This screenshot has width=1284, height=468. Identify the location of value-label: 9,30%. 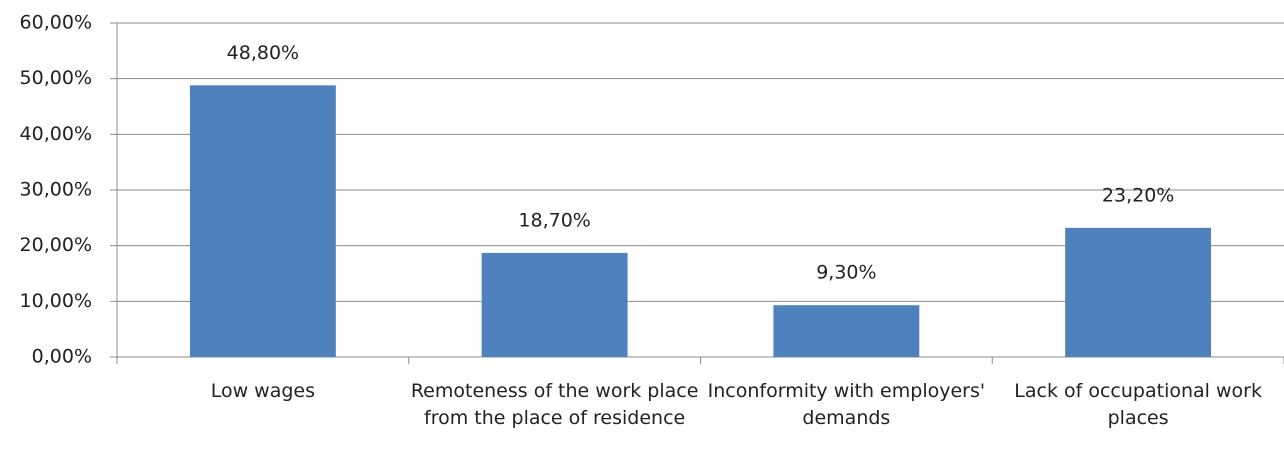
(846, 273).